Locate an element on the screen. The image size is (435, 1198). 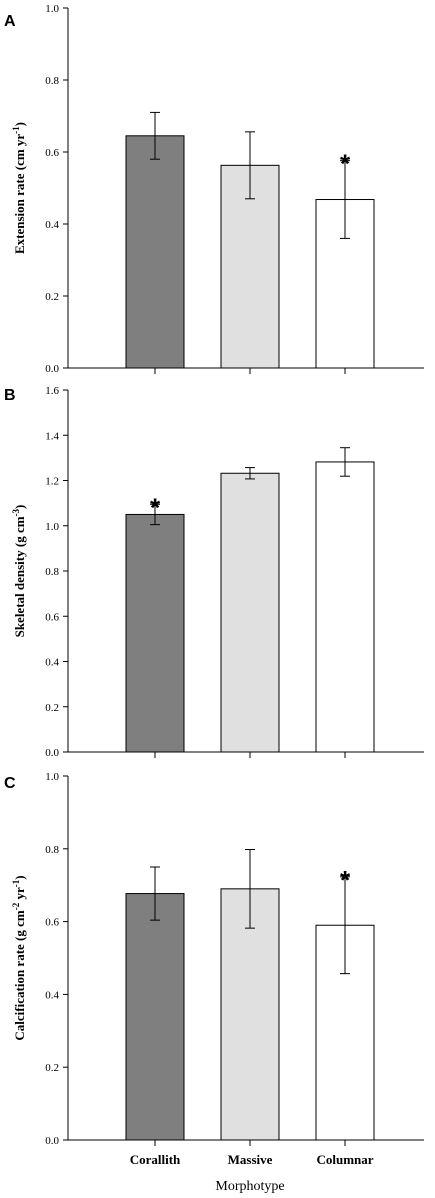
bar-columnar is located at coordinates (345, 607).